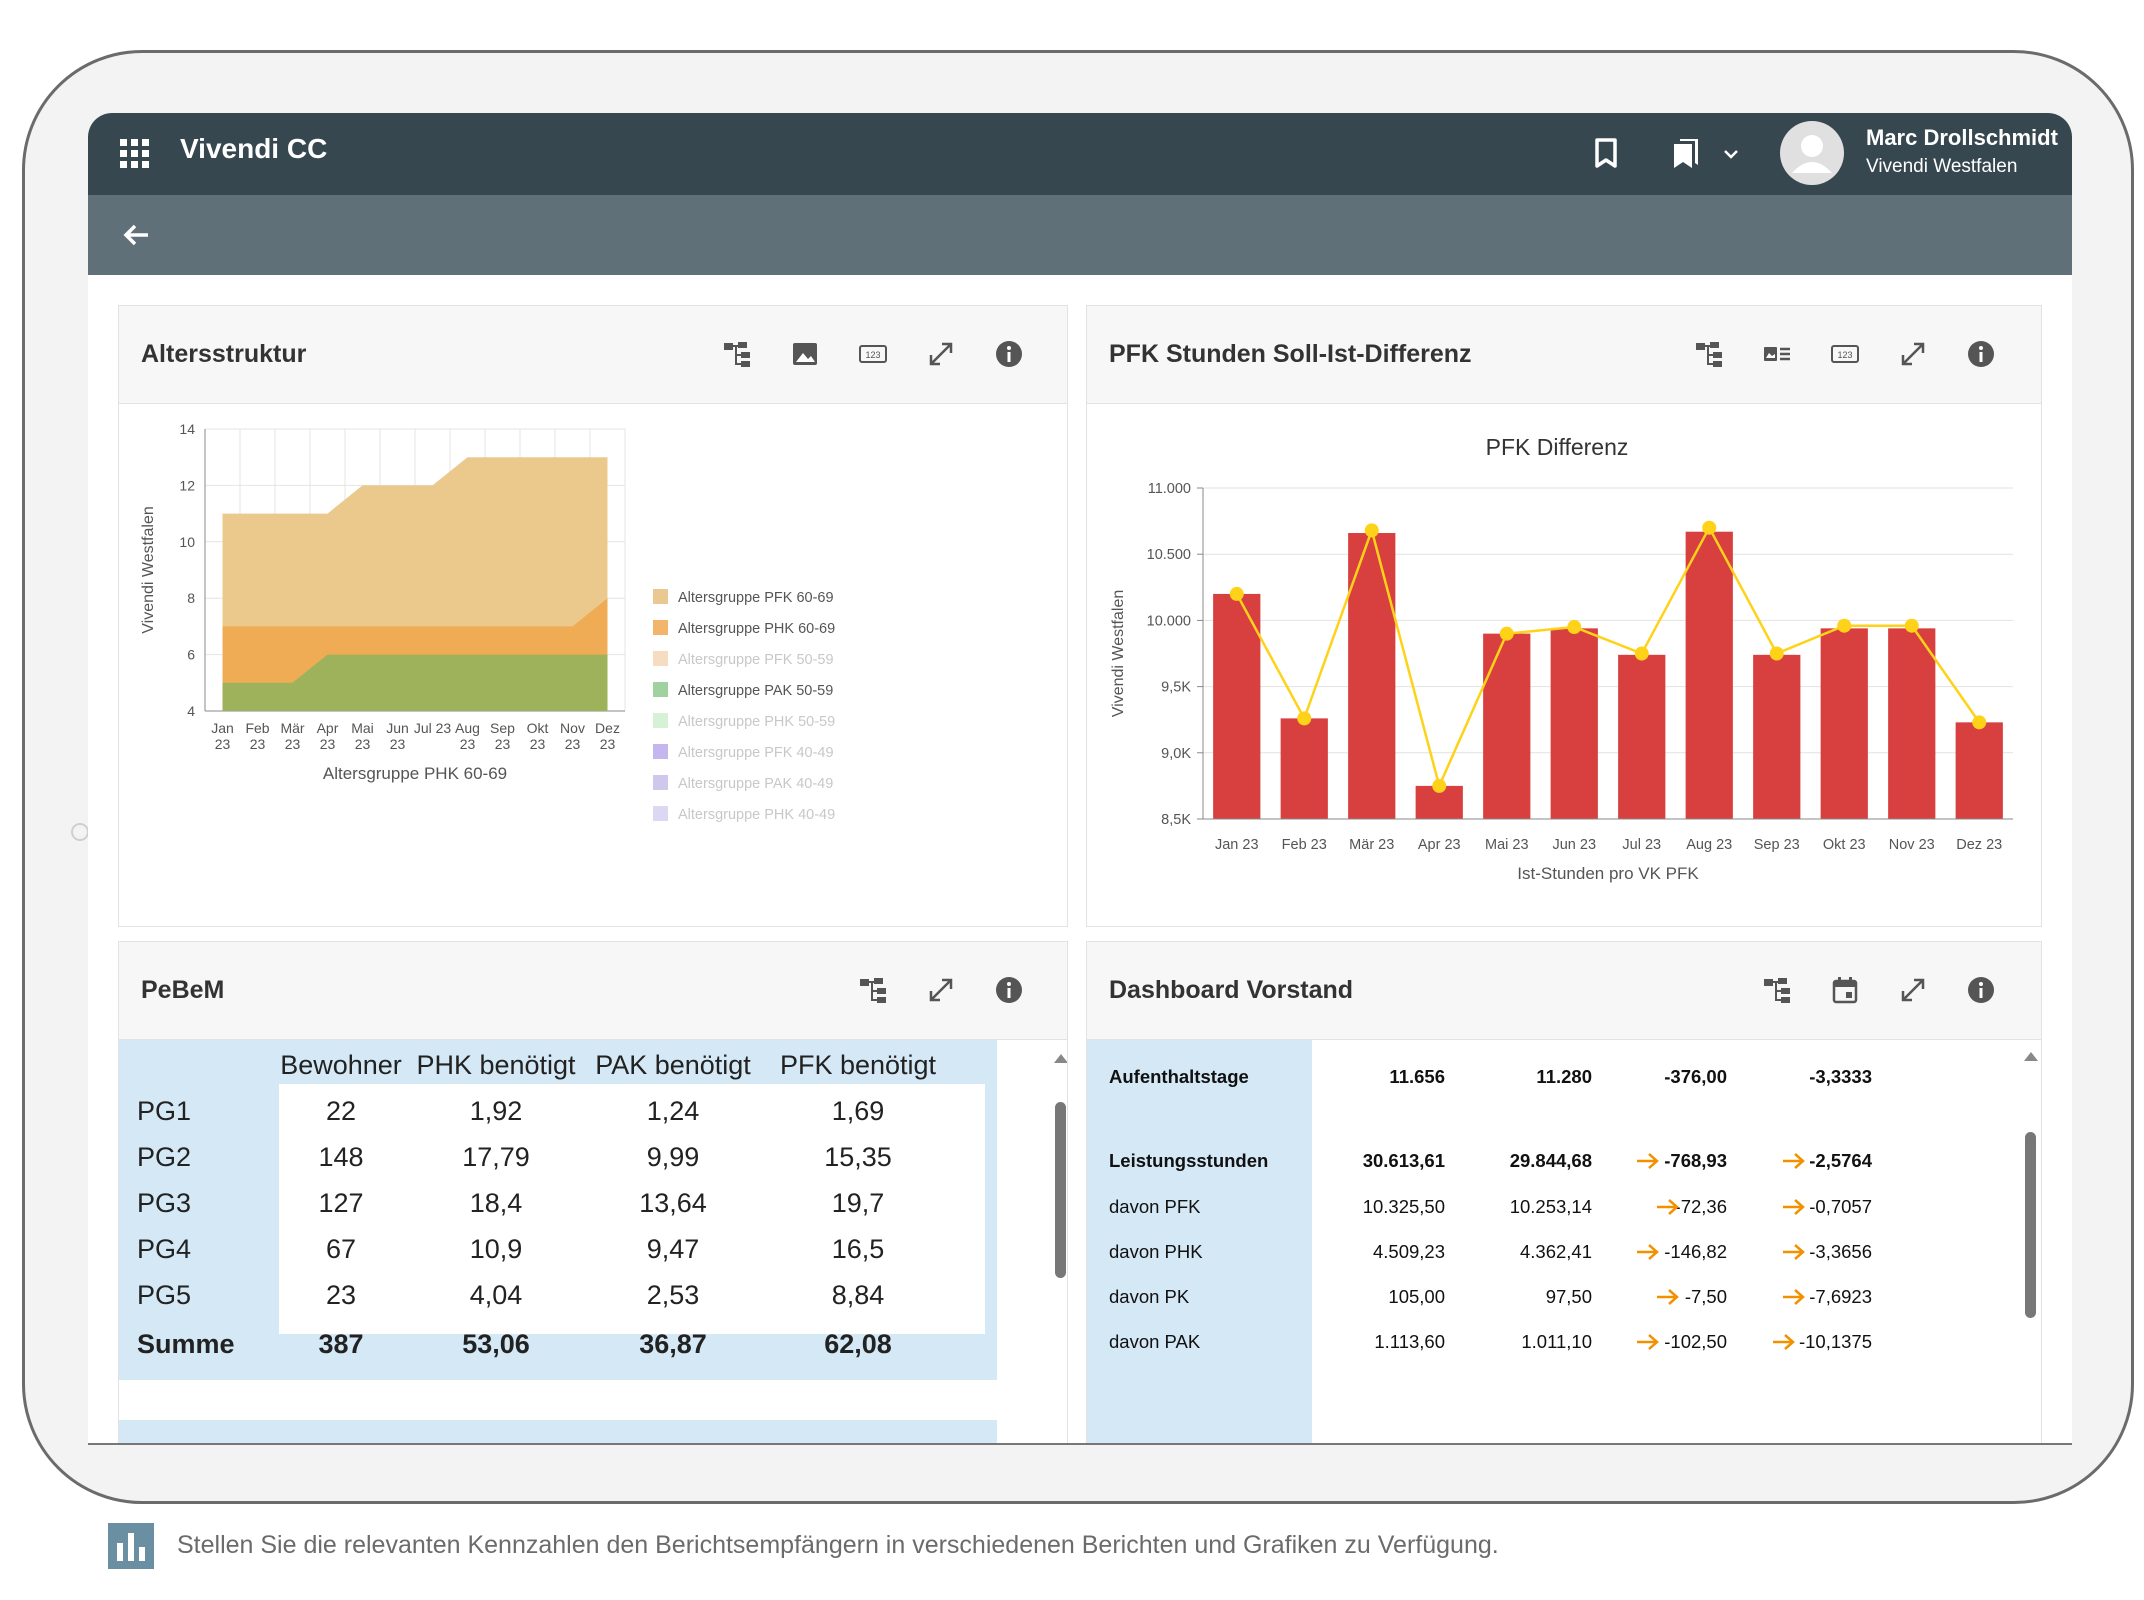 This screenshot has height=1600, width=2144. What do you see at coordinates (632, 1209) in the screenshot?
I see `pebem-table-body-bg` at bounding box center [632, 1209].